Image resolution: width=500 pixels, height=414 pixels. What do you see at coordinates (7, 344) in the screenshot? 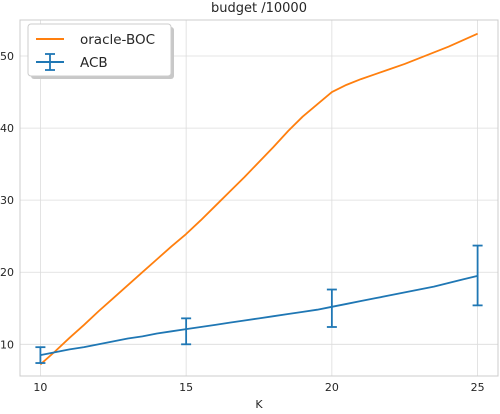
I see `y-tick-label: 10` at bounding box center [7, 344].